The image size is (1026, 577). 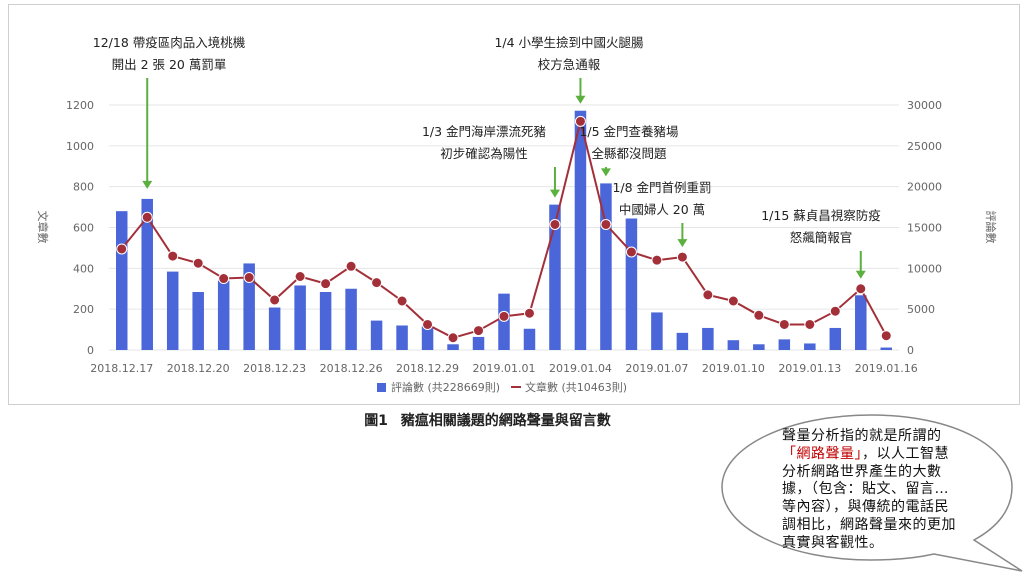 I want to click on bar-2019.01.01, so click(x=504, y=321).